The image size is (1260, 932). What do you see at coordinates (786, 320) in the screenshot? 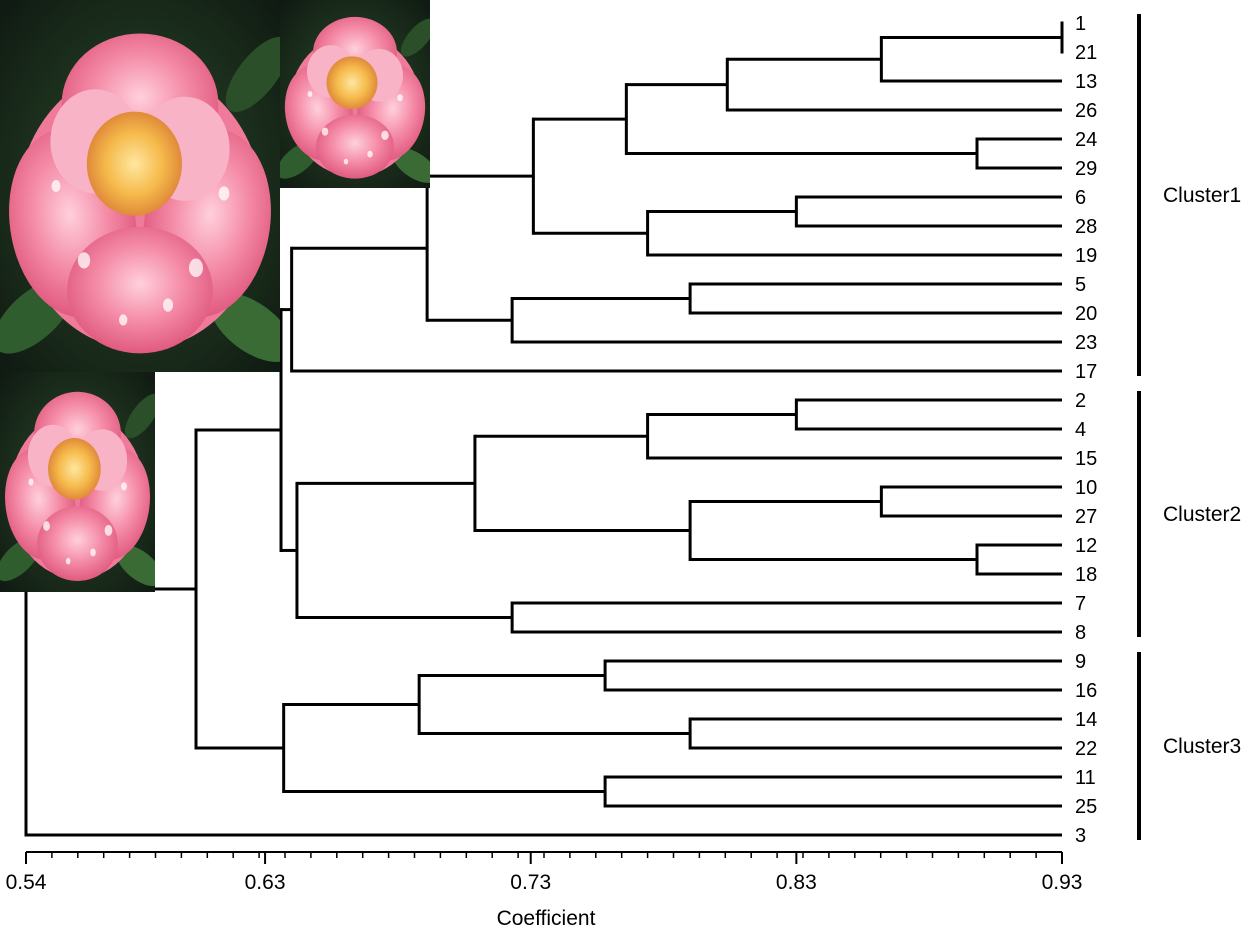
I see `branch-m10` at bounding box center [786, 320].